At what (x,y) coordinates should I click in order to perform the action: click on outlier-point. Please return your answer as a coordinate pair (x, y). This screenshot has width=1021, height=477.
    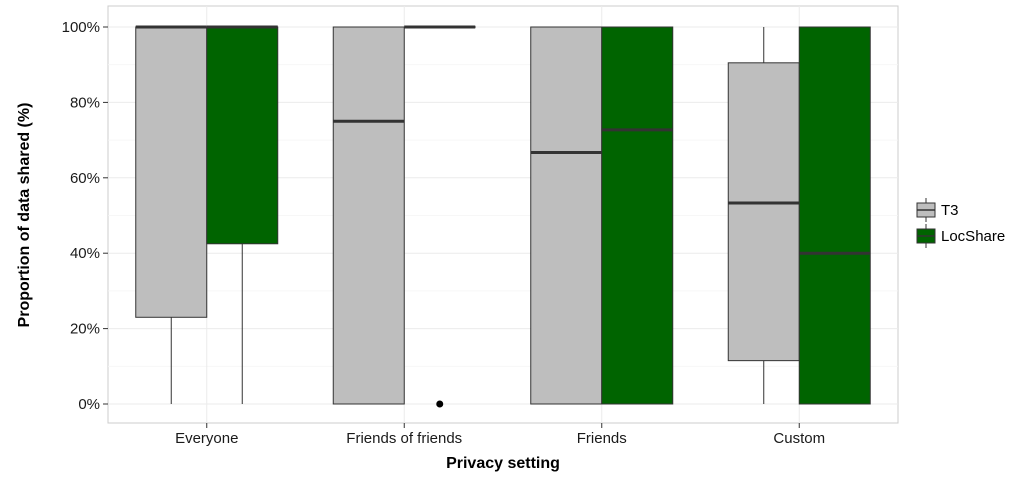
    Looking at the image, I should click on (440, 404).